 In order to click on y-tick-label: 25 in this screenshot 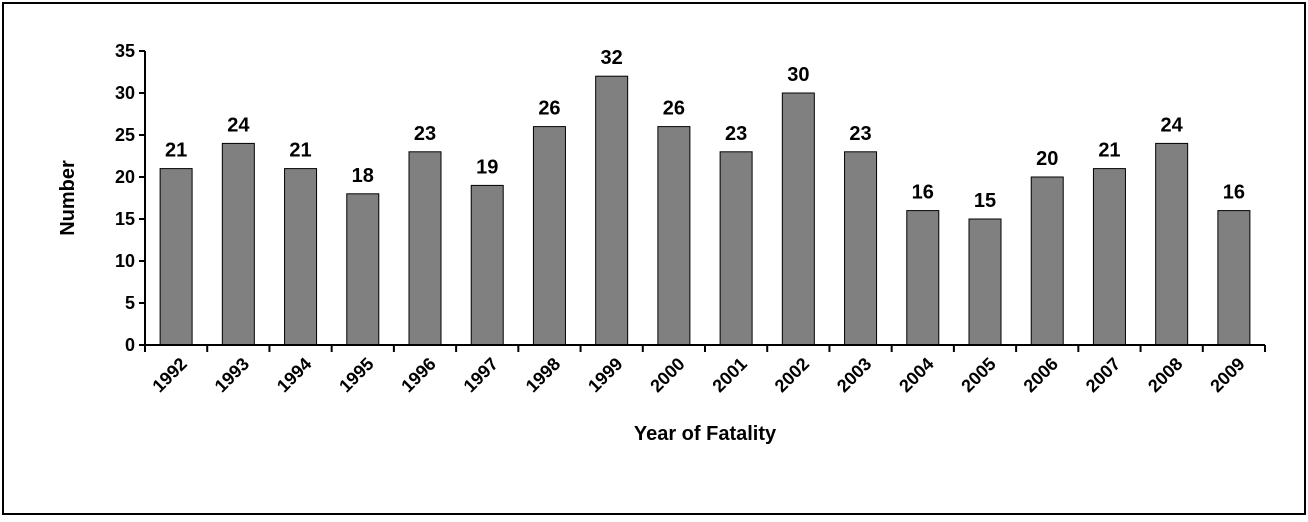, I will do `click(125, 135)`.